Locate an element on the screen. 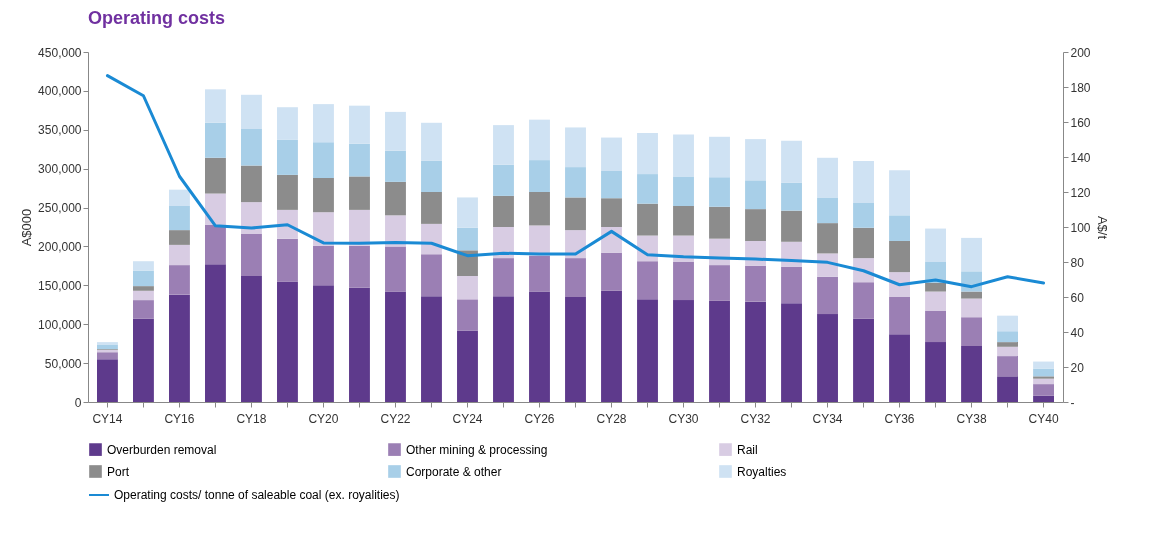 The image size is (1157, 557). y2-tick-label: 40 is located at coordinates (1077, 332).